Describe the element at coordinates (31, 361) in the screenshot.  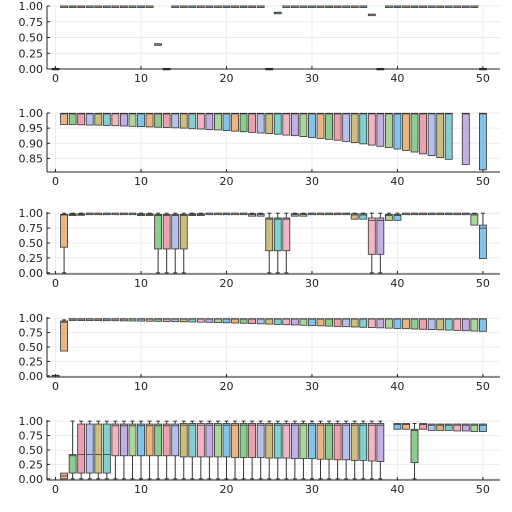
I see `y-tick-label: 0.25` at that location.